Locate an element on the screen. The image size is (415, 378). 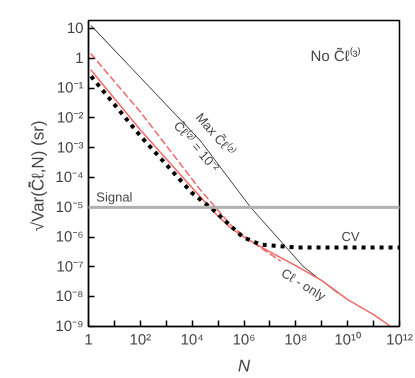
y-tick-label: 10⁻² is located at coordinates (70, 117).